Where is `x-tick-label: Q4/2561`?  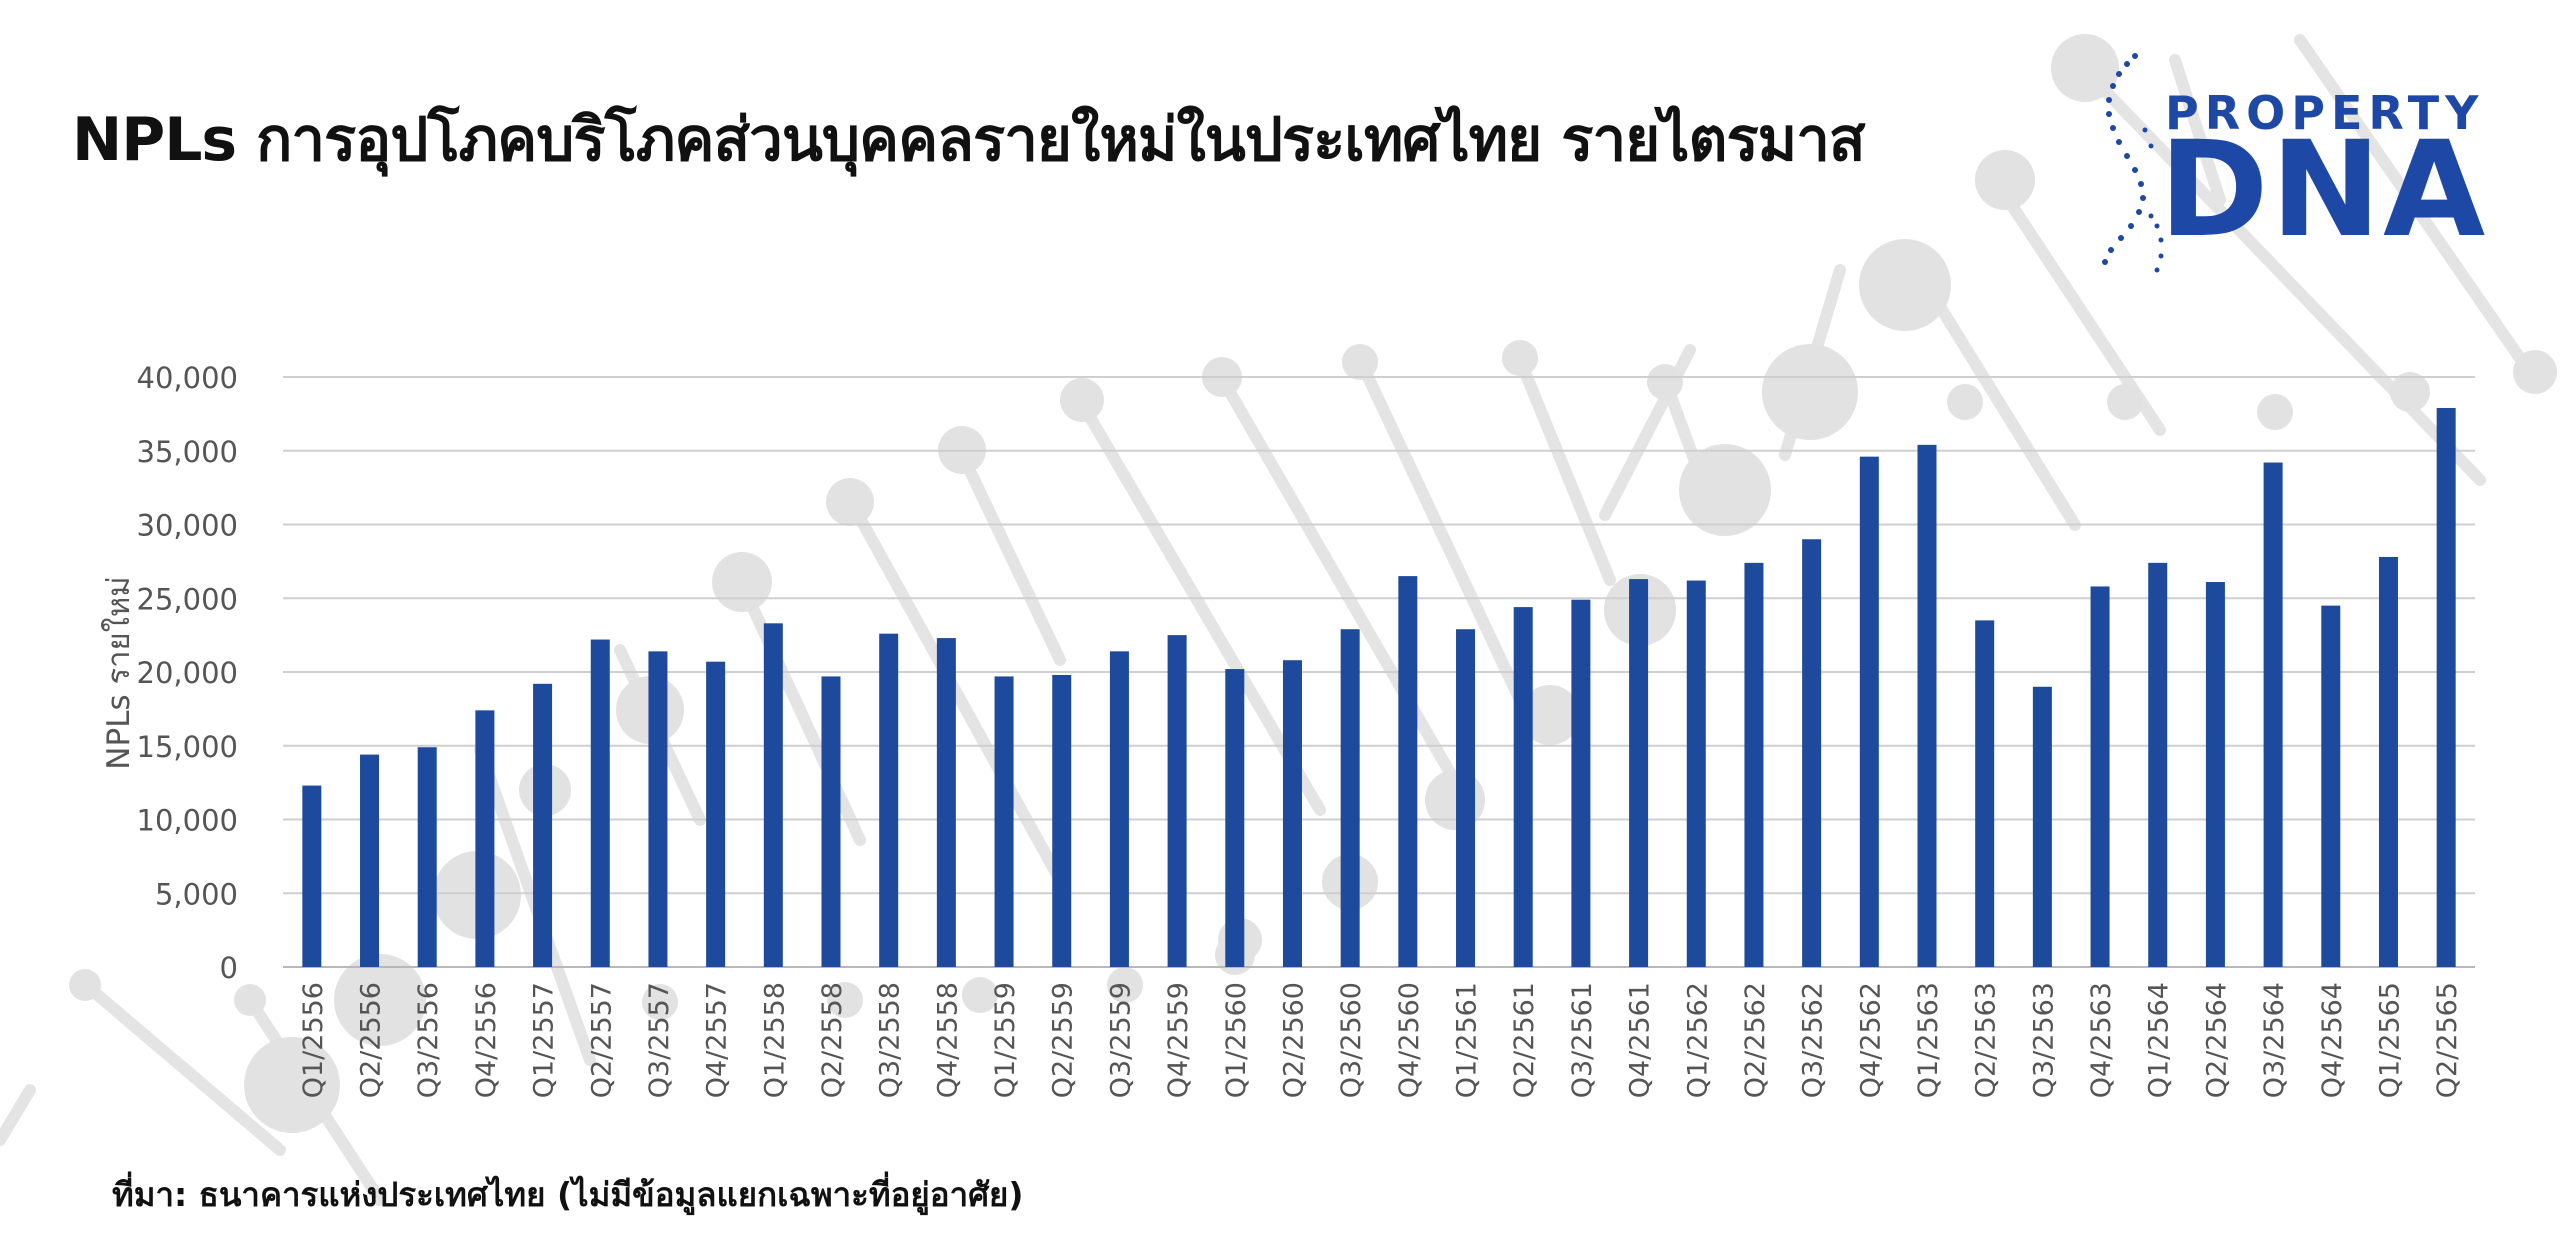
x-tick-label: Q4/2561 is located at coordinates (1640, 1040).